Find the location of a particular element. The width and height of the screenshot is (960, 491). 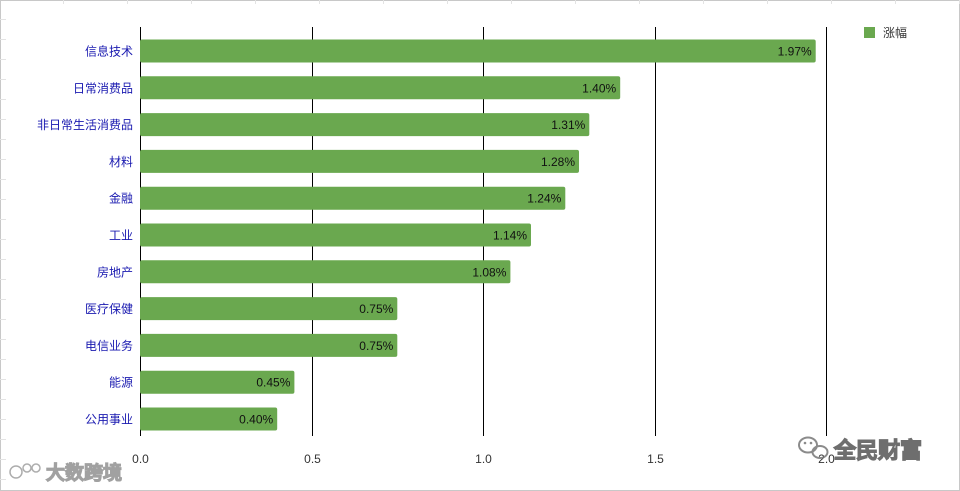

category-label: 能源 is located at coordinates (121, 383).